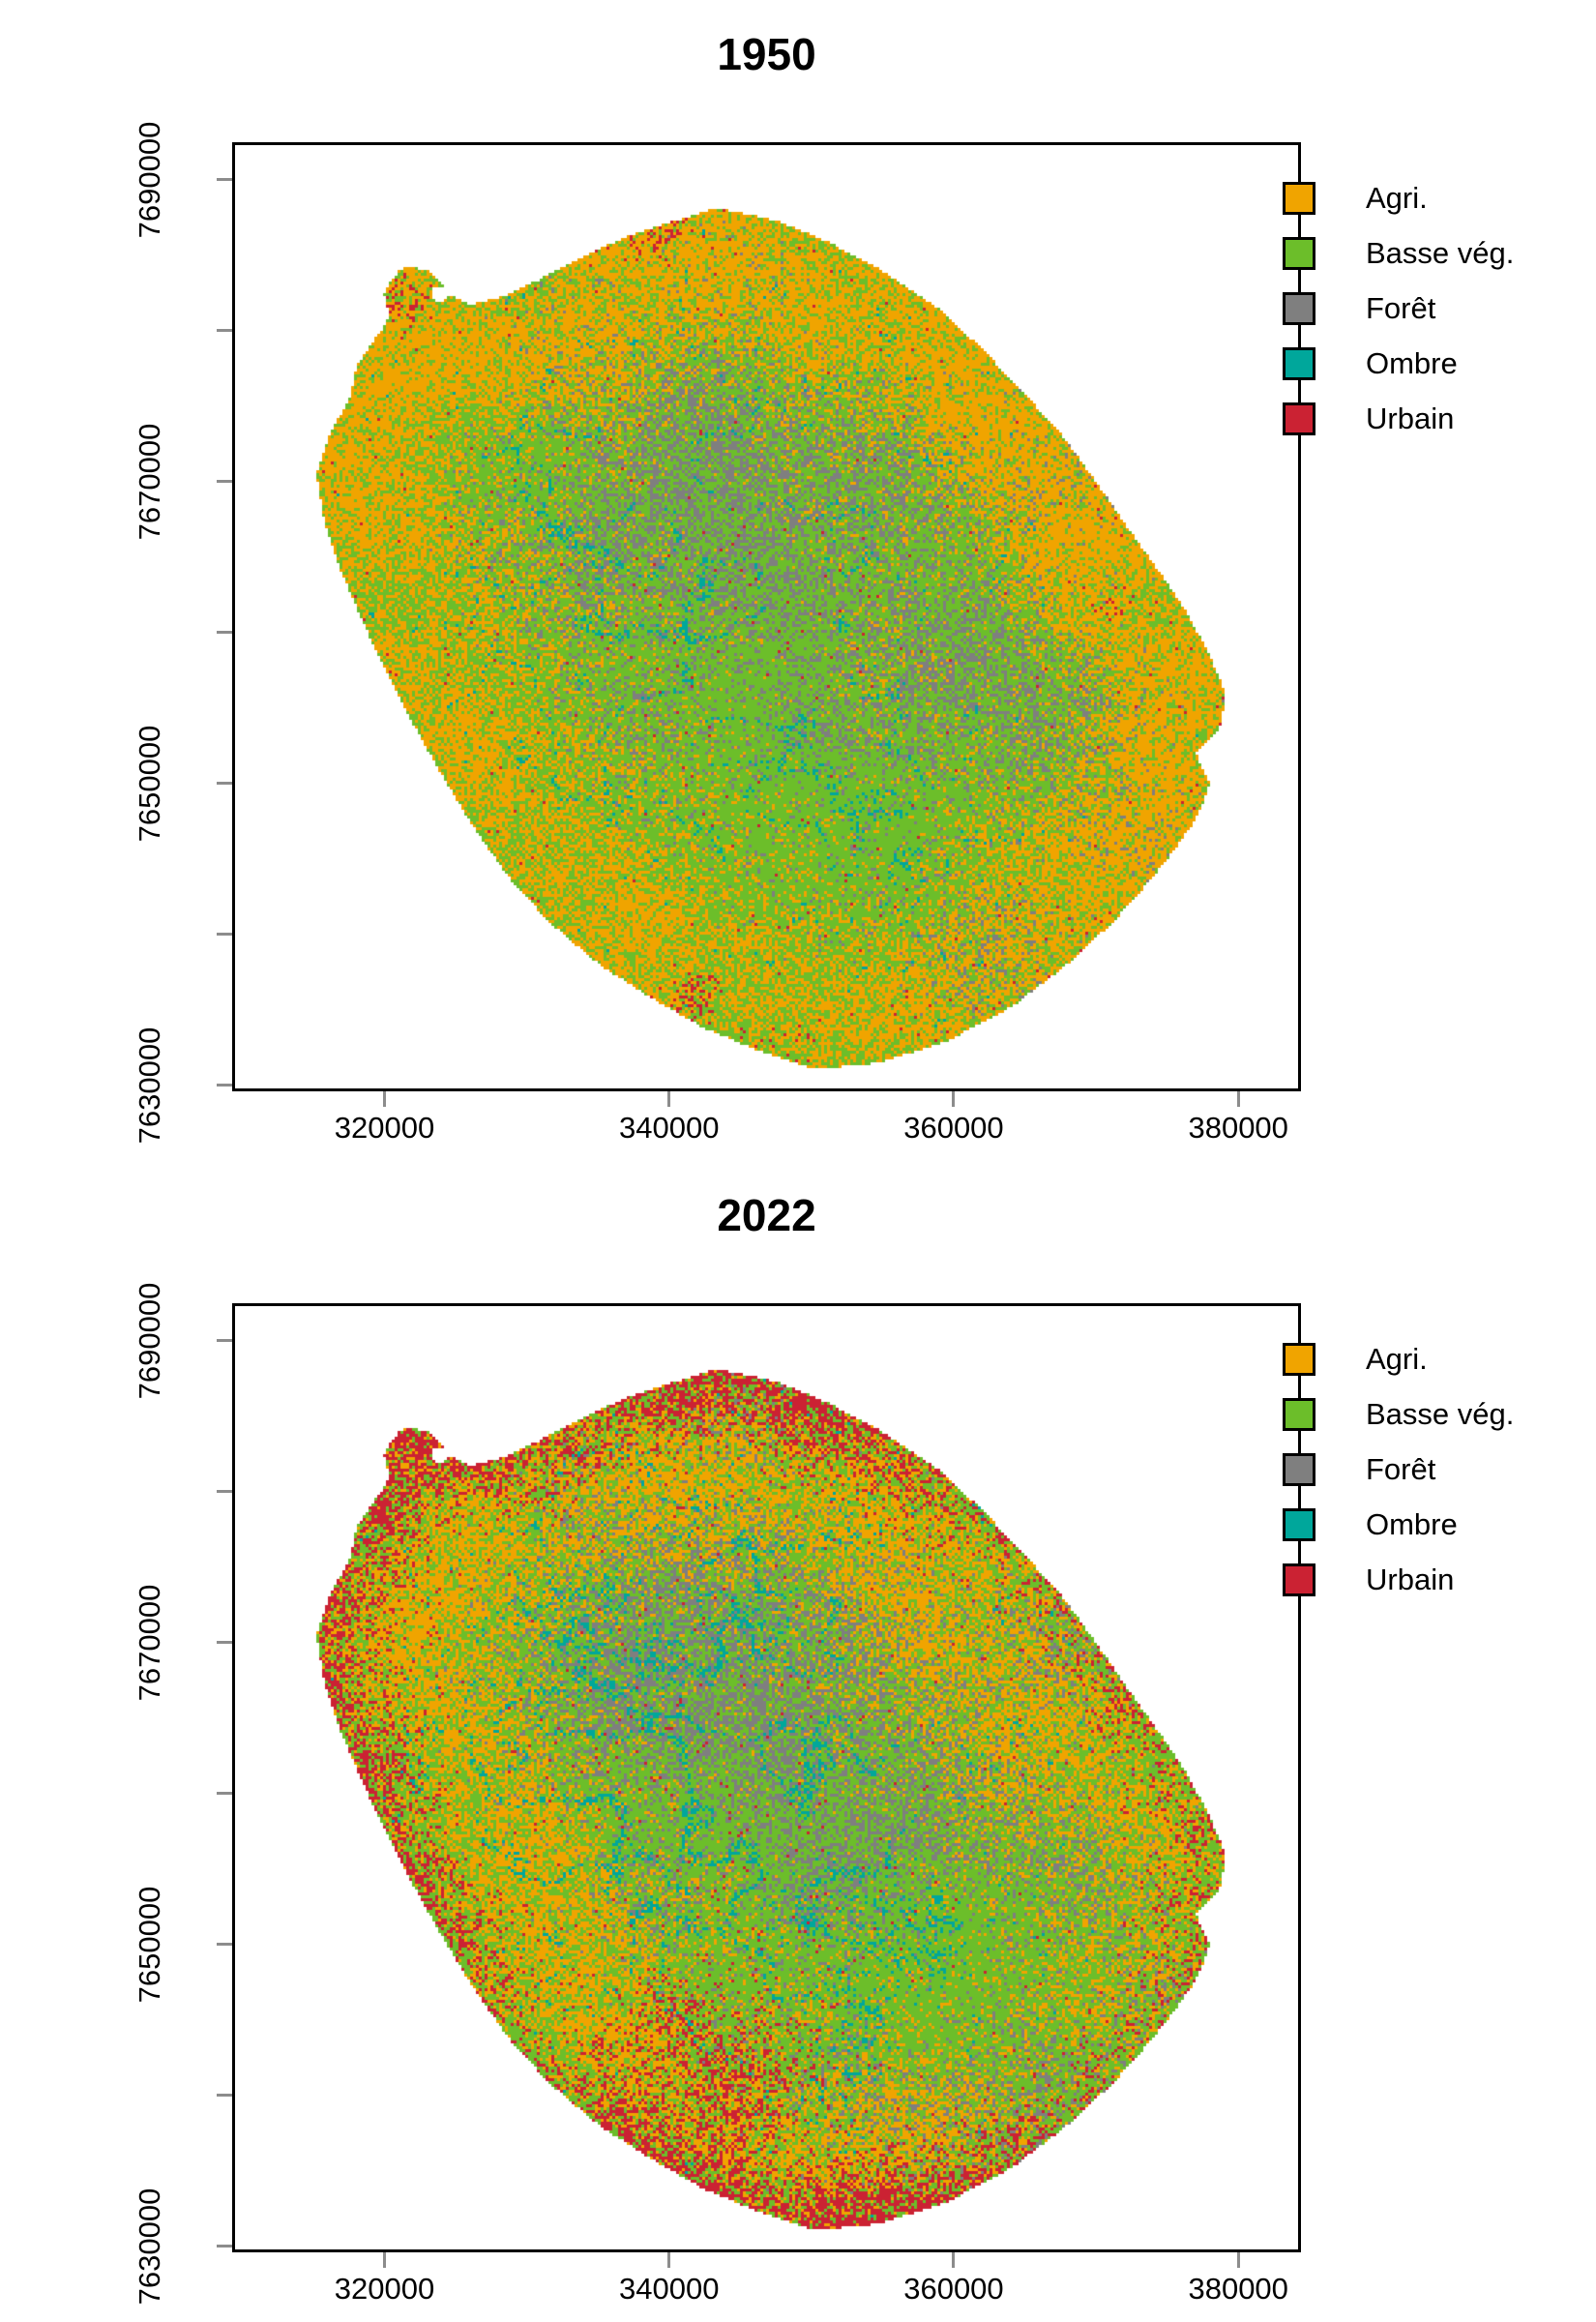 The image size is (1596, 2322). Describe the element at coordinates (766, 1215) in the screenshot. I see `panel-title: 2022` at that location.